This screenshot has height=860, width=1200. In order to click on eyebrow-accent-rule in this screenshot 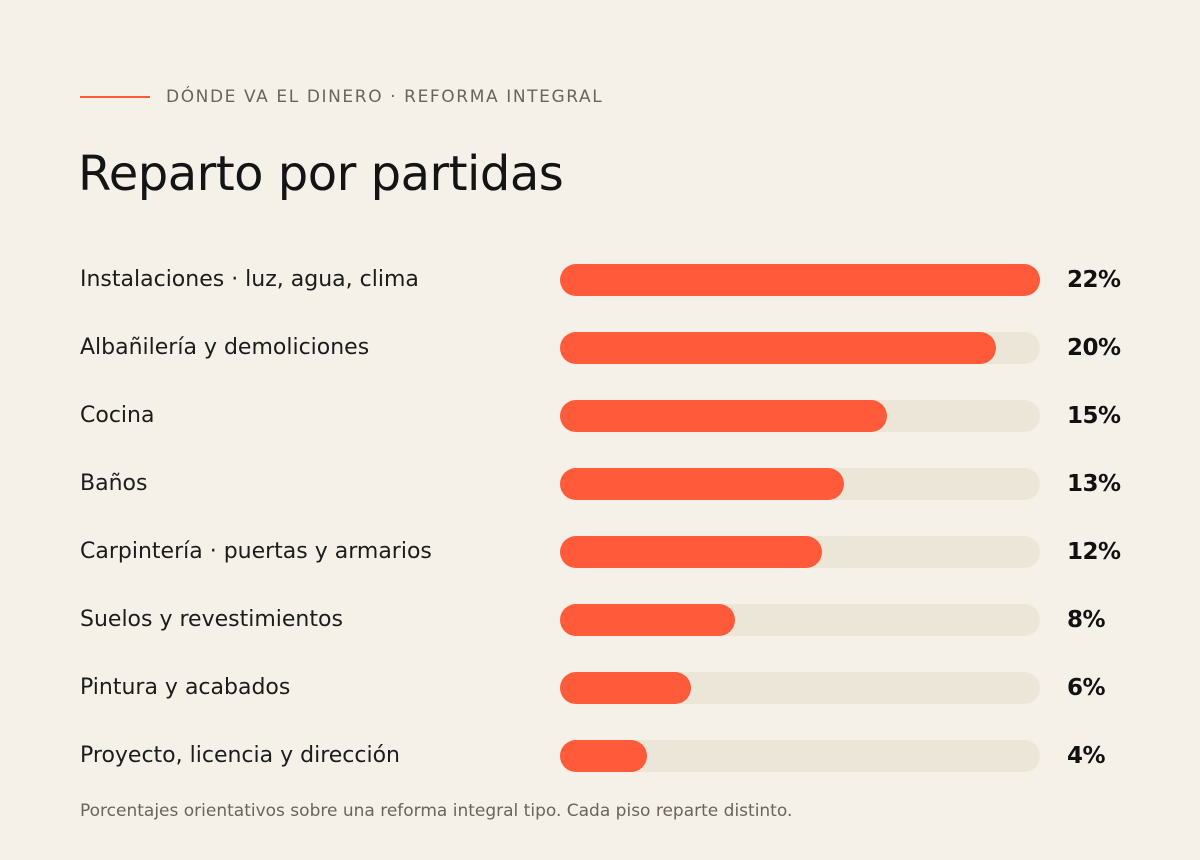, I will do `click(115, 97)`.